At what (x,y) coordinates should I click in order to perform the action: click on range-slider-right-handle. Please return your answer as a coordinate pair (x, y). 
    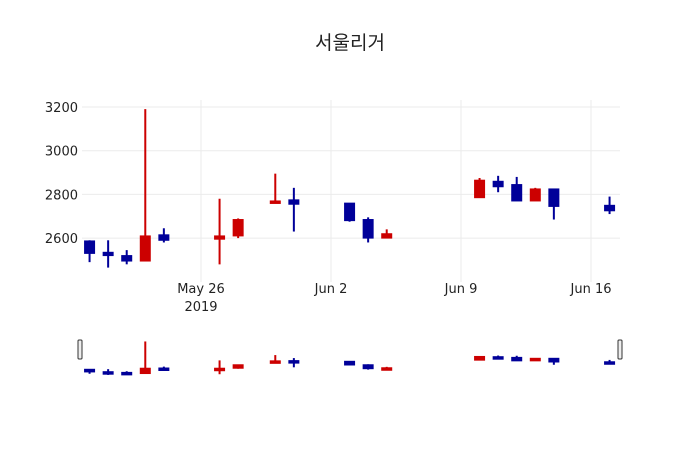
    Looking at the image, I should click on (620, 349).